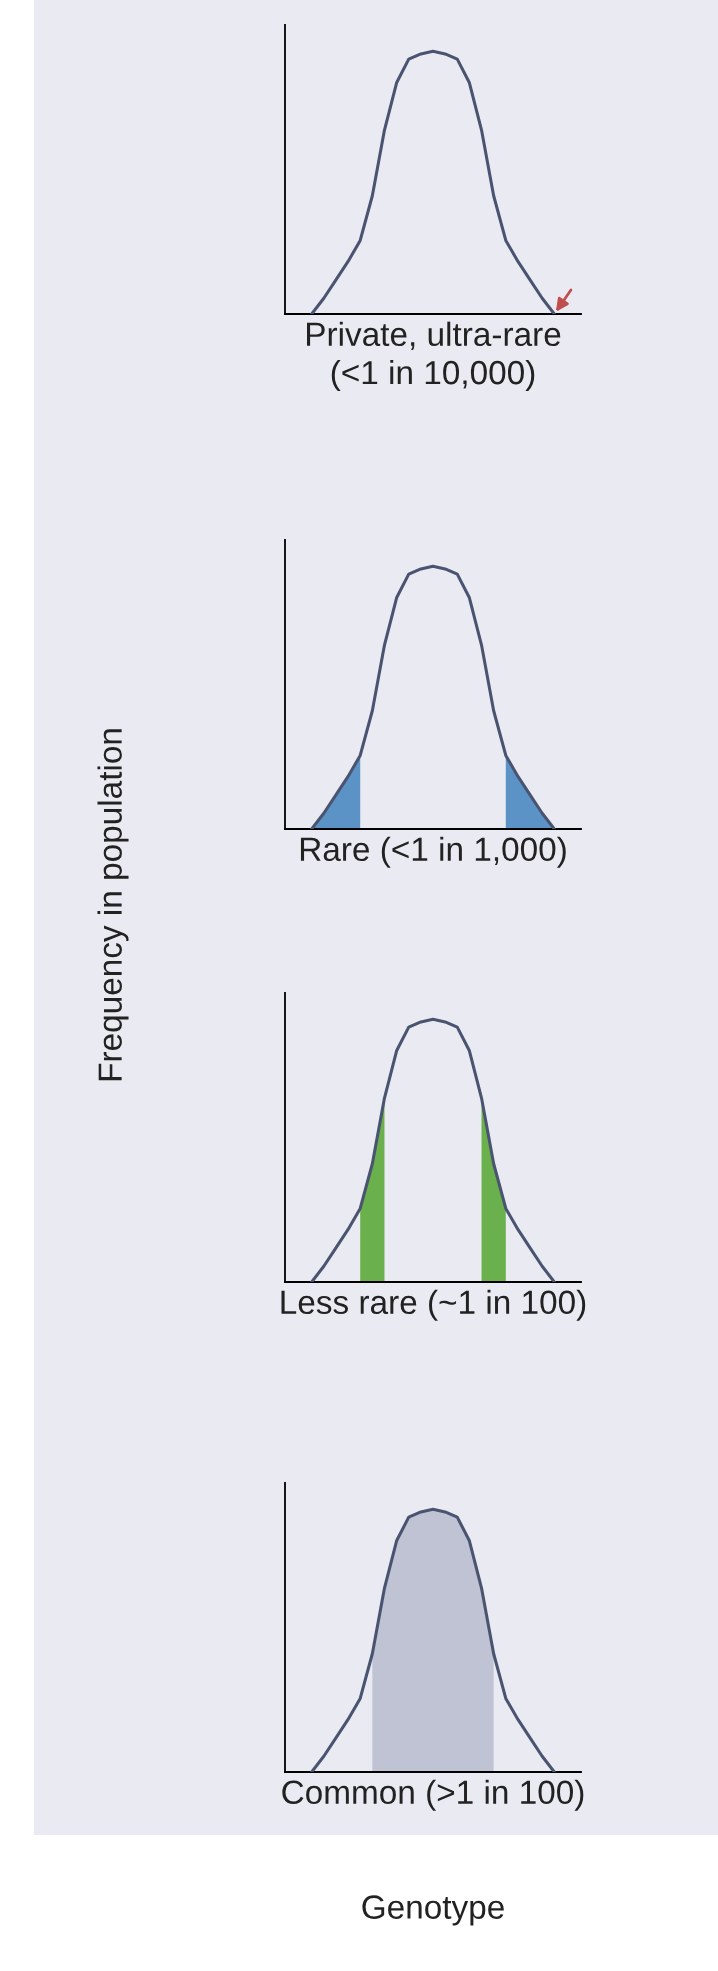 The image size is (718, 1971). I want to click on x-axis-title: Private, ultra-rare (<1 in 10,000), so click(434, 356).